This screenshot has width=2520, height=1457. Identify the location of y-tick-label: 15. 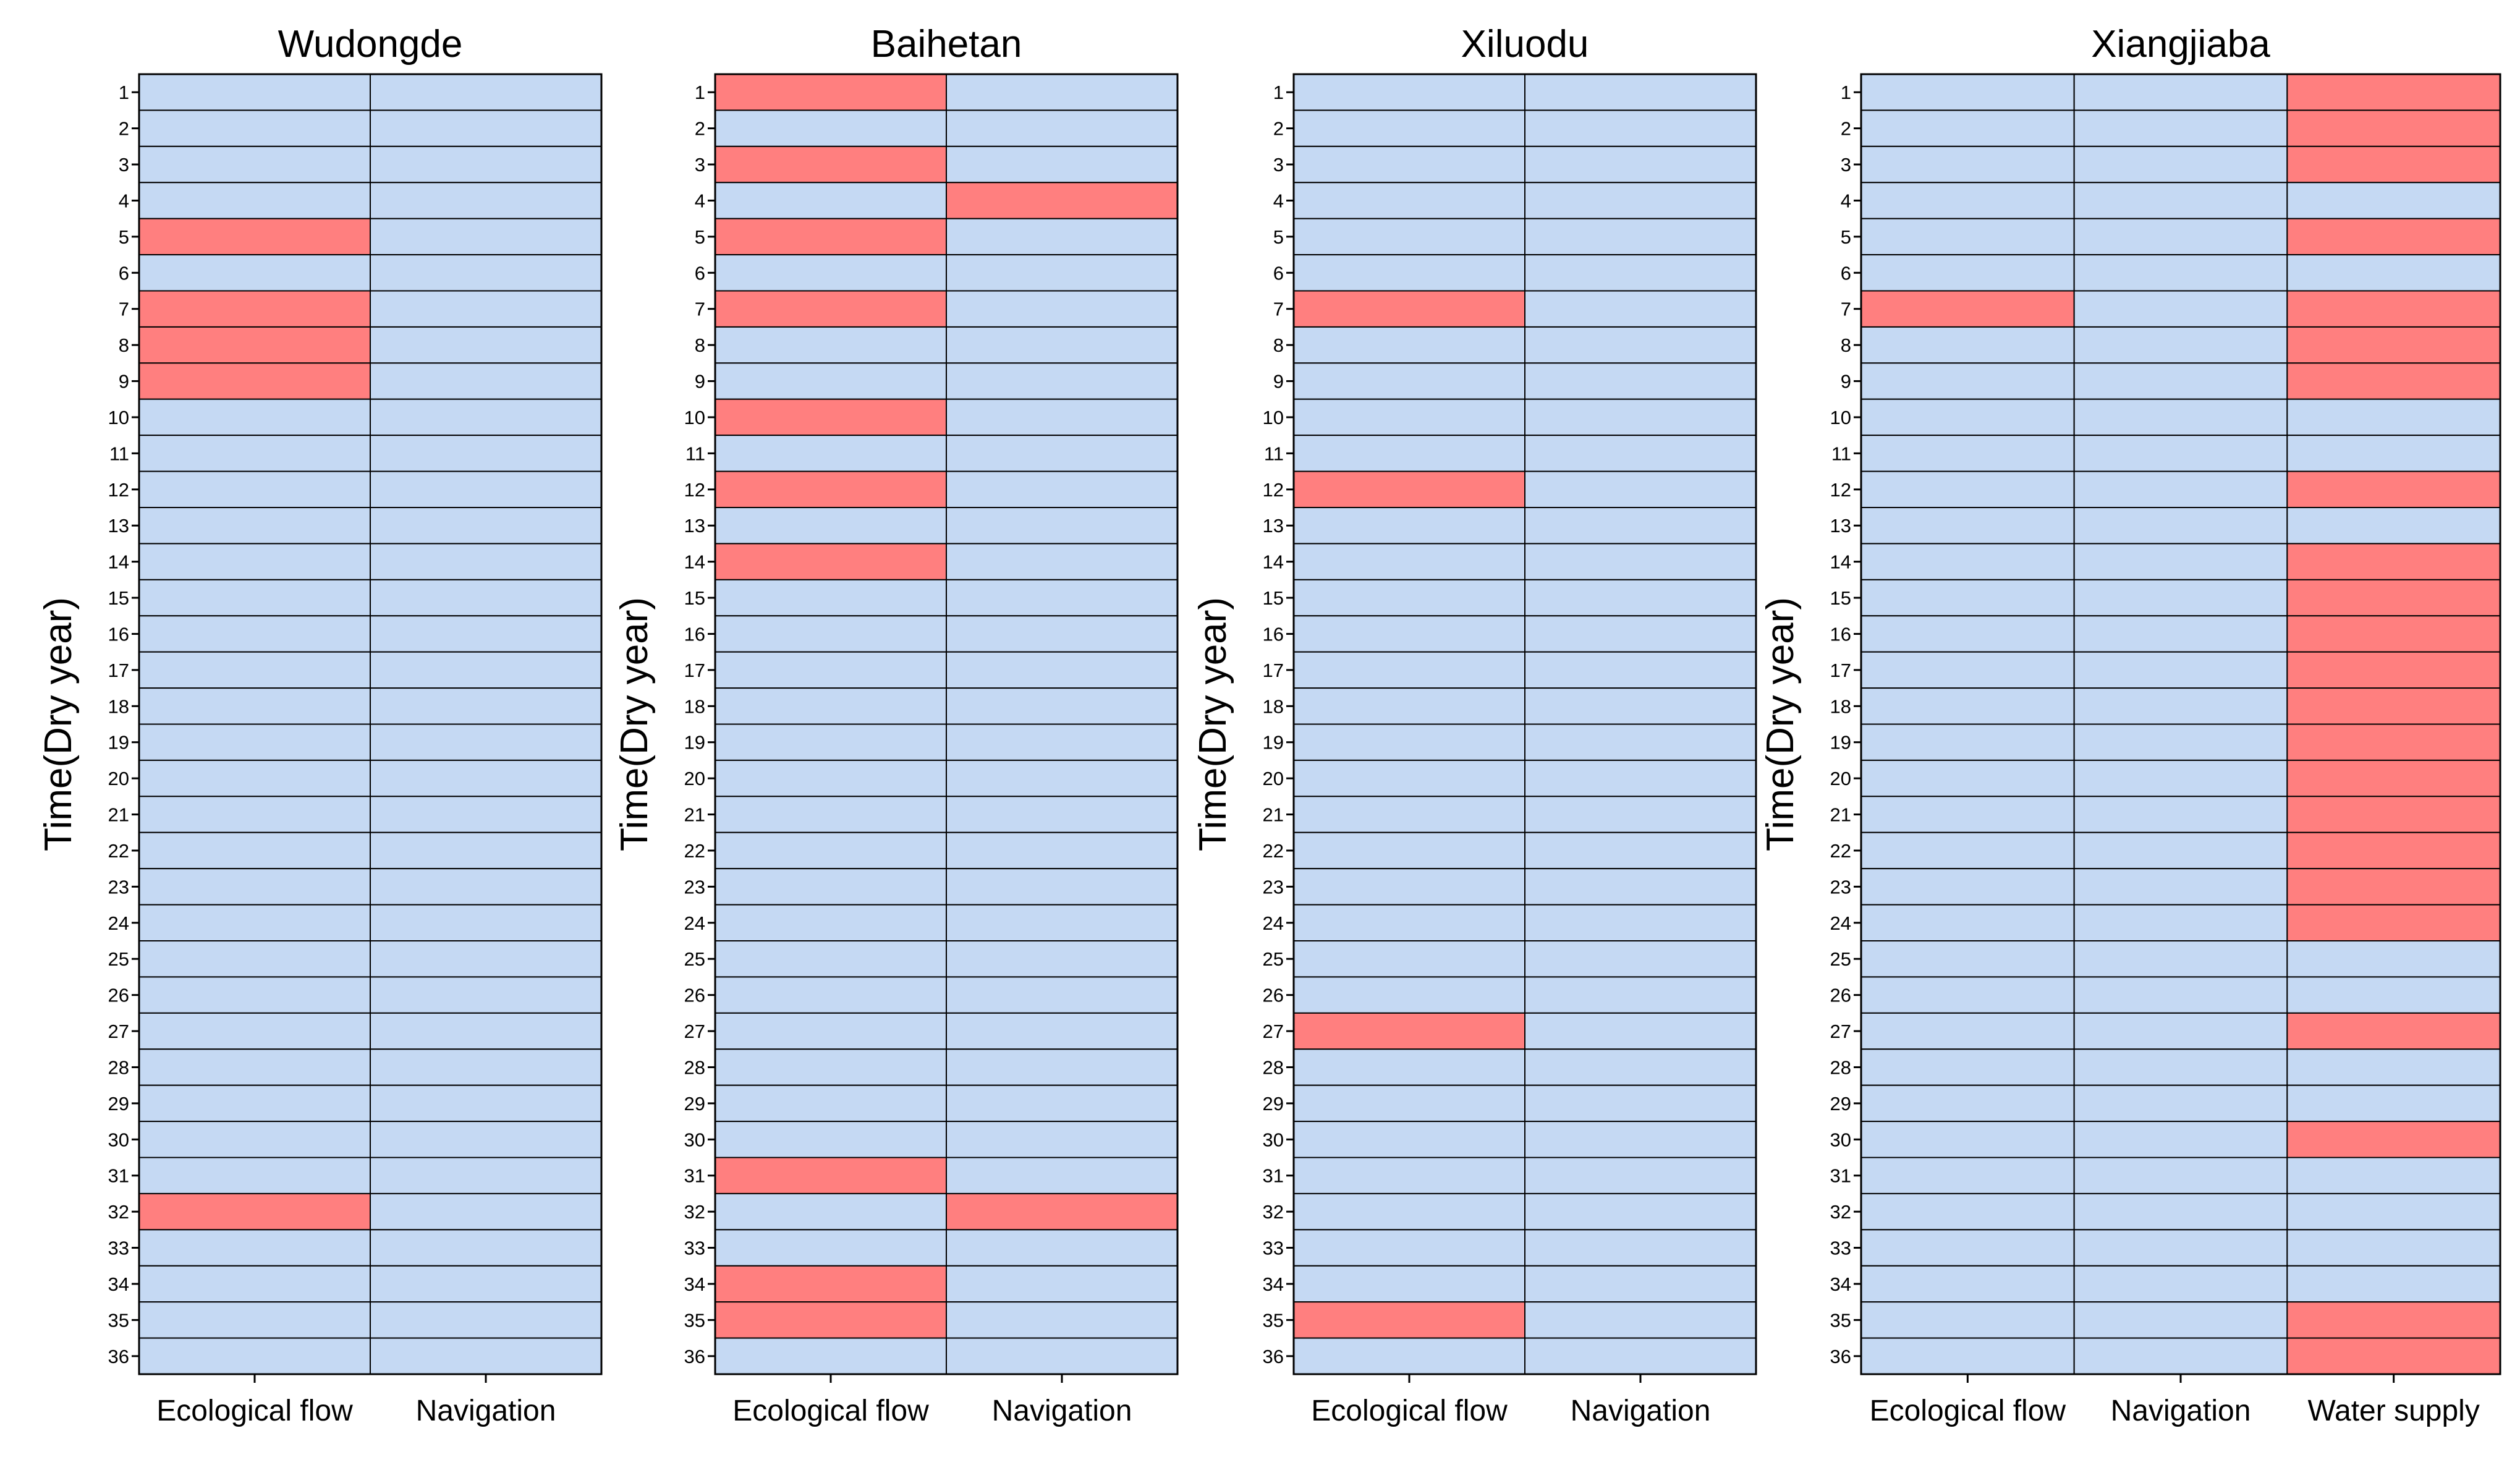
(1840, 598).